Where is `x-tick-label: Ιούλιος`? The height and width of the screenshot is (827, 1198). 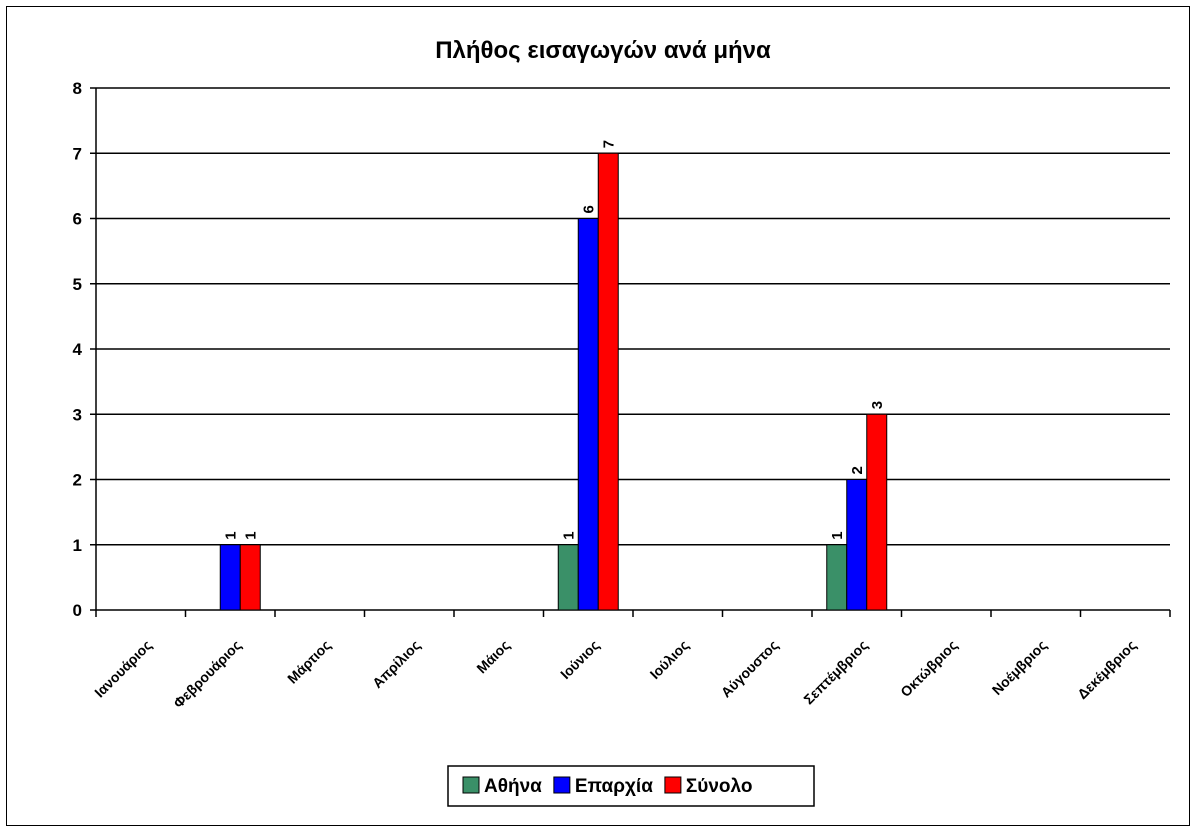
x-tick-label: Ιούλιος is located at coordinates (669, 659).